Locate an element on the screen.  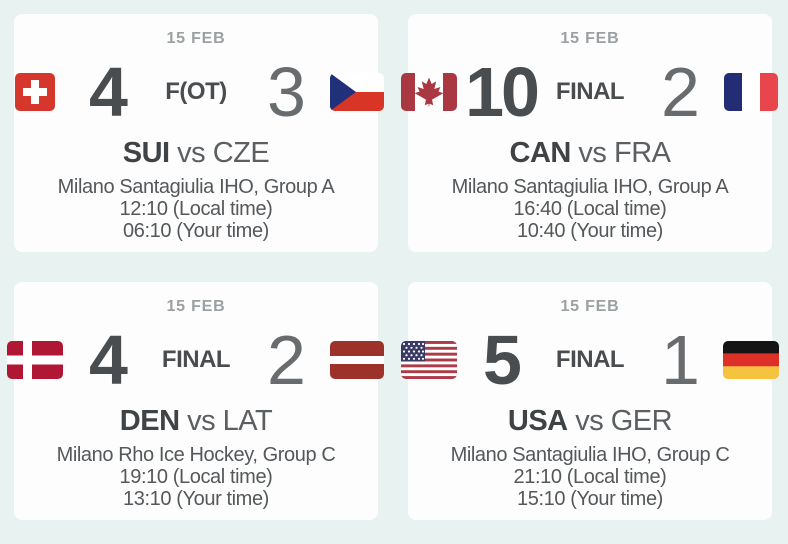
switzerland-flag-icon is located at coordinates (35, 92).